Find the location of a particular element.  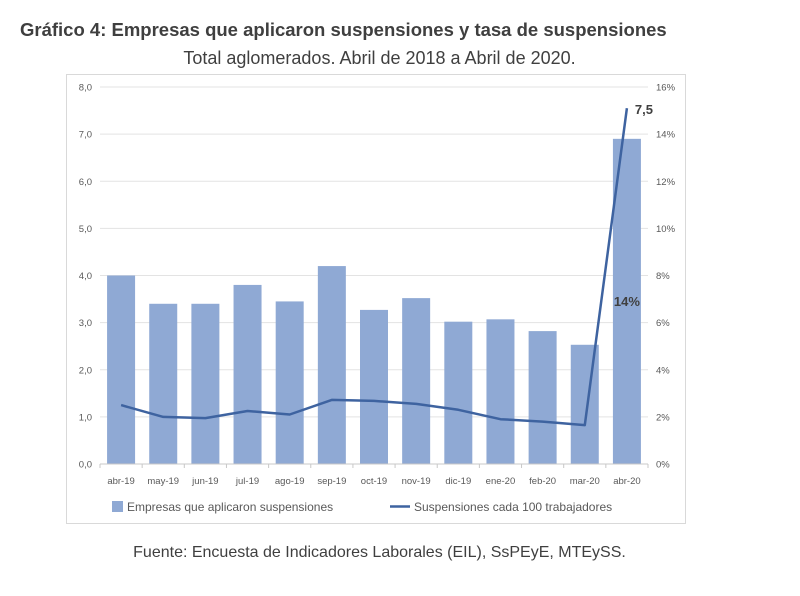

y-left-tick-label: 4,0 is located at coordinates (85, 276).